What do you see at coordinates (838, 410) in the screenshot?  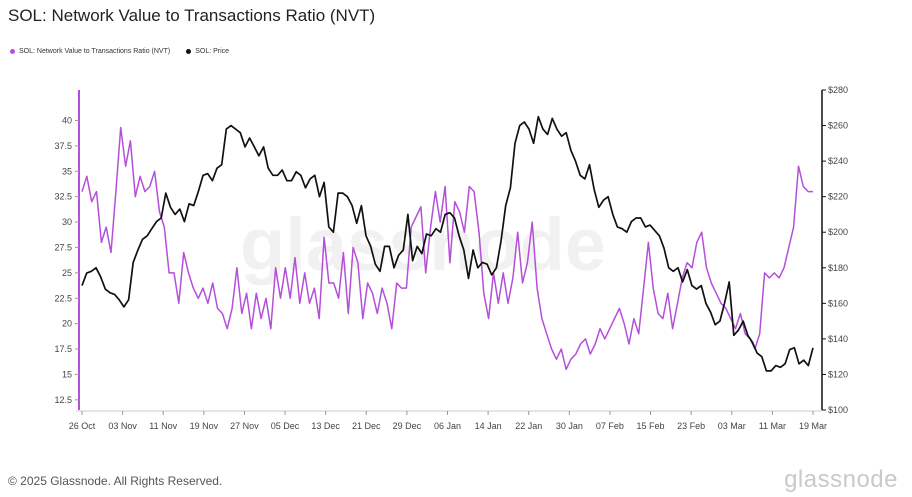 I see `right-axis-tick-label: $100` at bounding box center [838, 410].